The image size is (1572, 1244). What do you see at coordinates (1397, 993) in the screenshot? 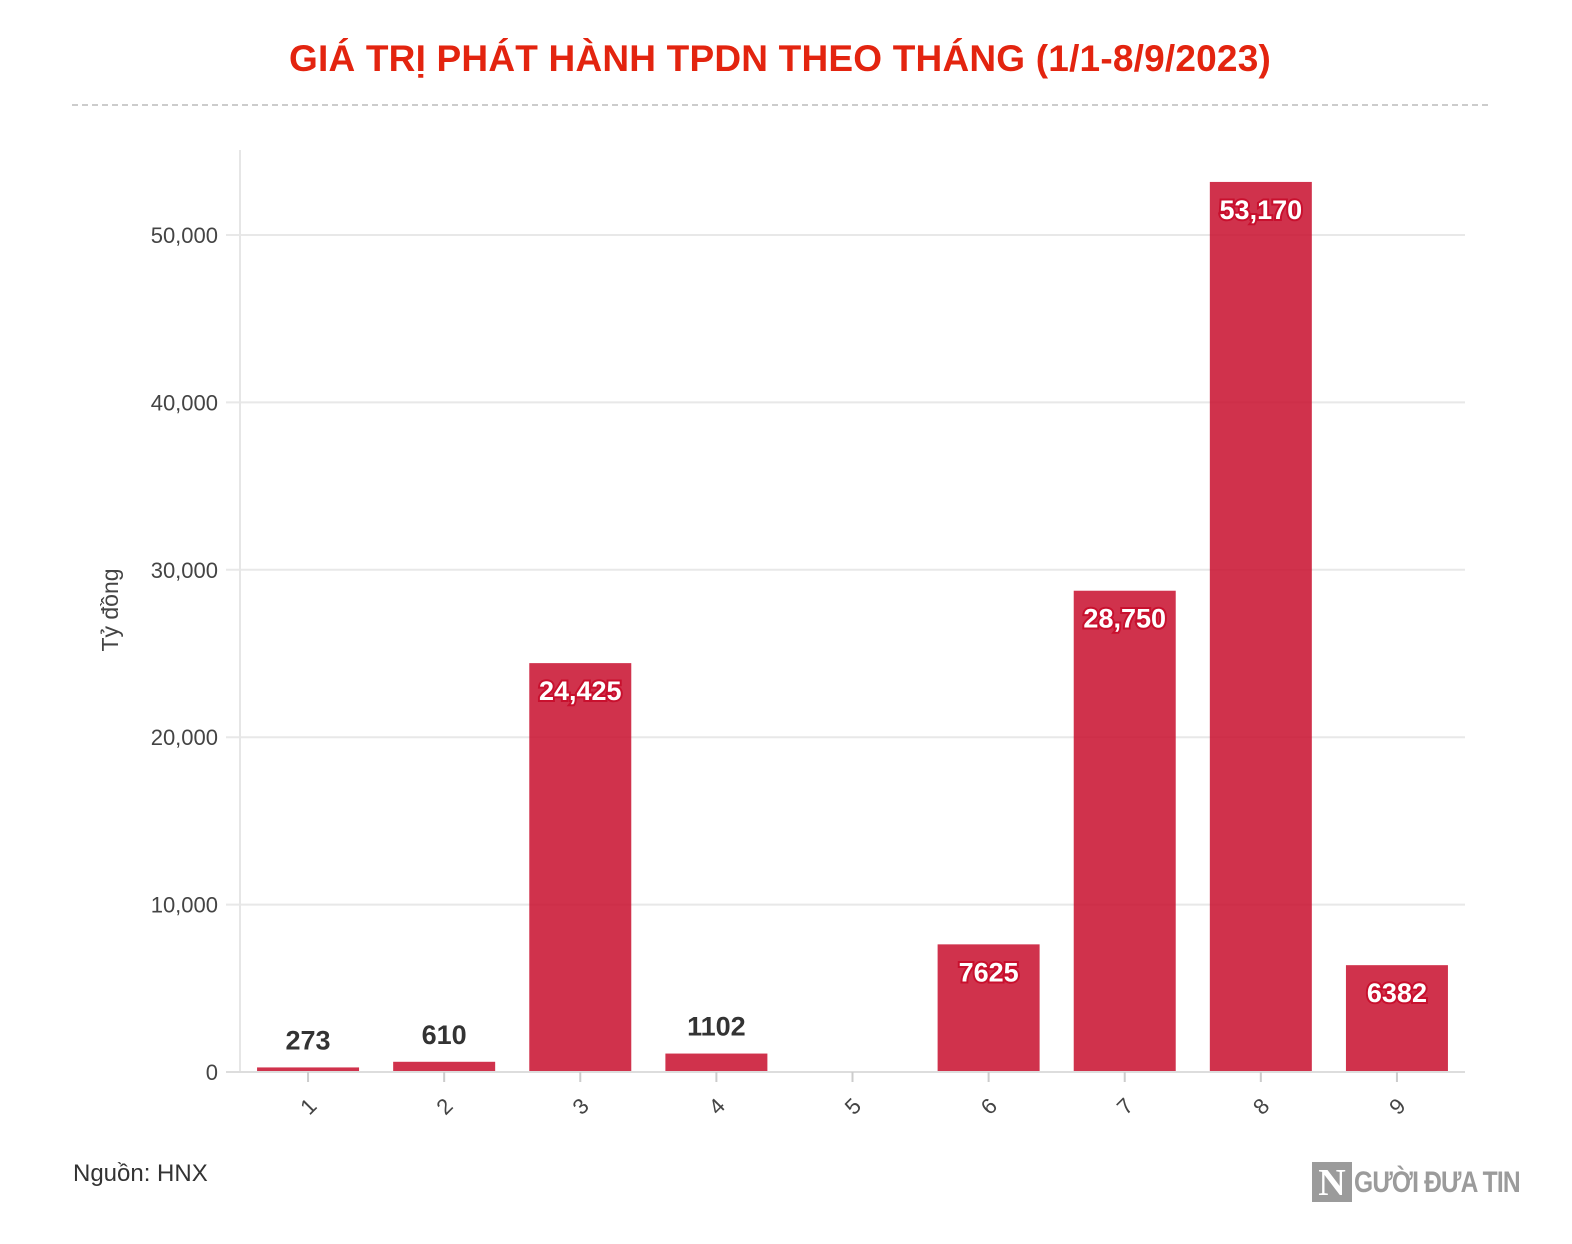
I see `data-label: 6382` at bounding box center [1397, 993].